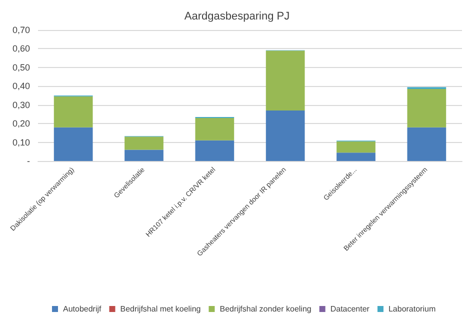 The height and width of the screenshot is (317, 474). Describe the element at coordinates (21, 86) in the screenshot. I see `y-tick-label: 0,40` at that location.